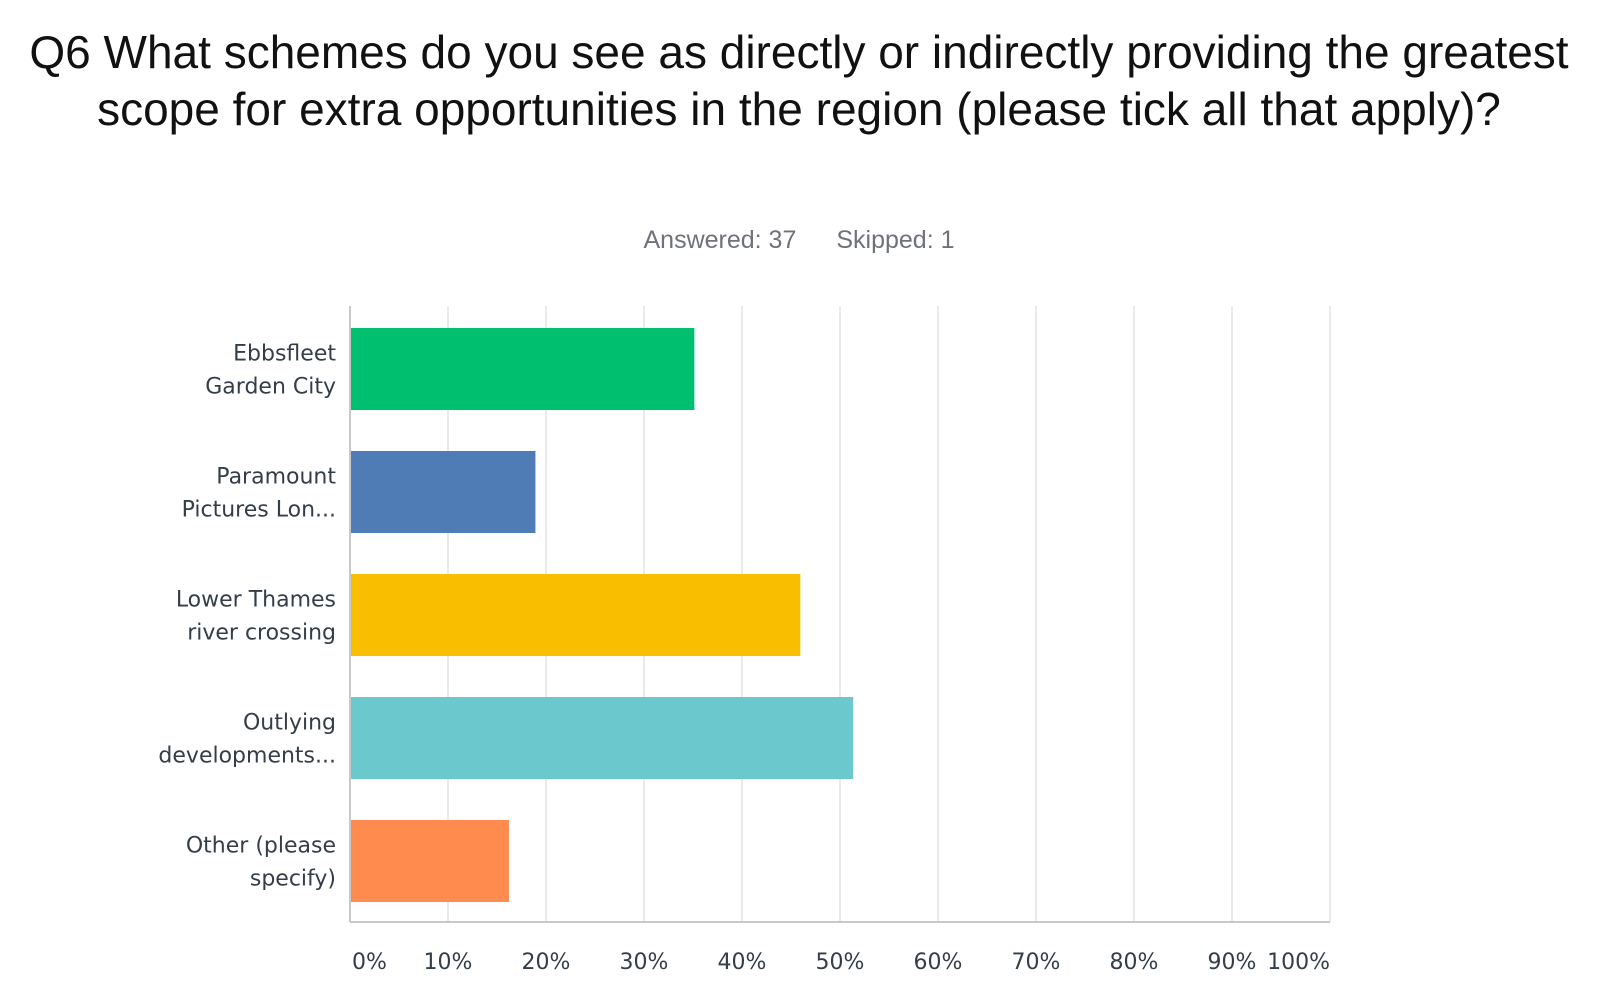 The width and height of the screenshot is (1598, 997). What do you see at coordinates (742, 962) in the screenshot?
I see `x-tick-label: 40%` at bounding box center [742, 962].